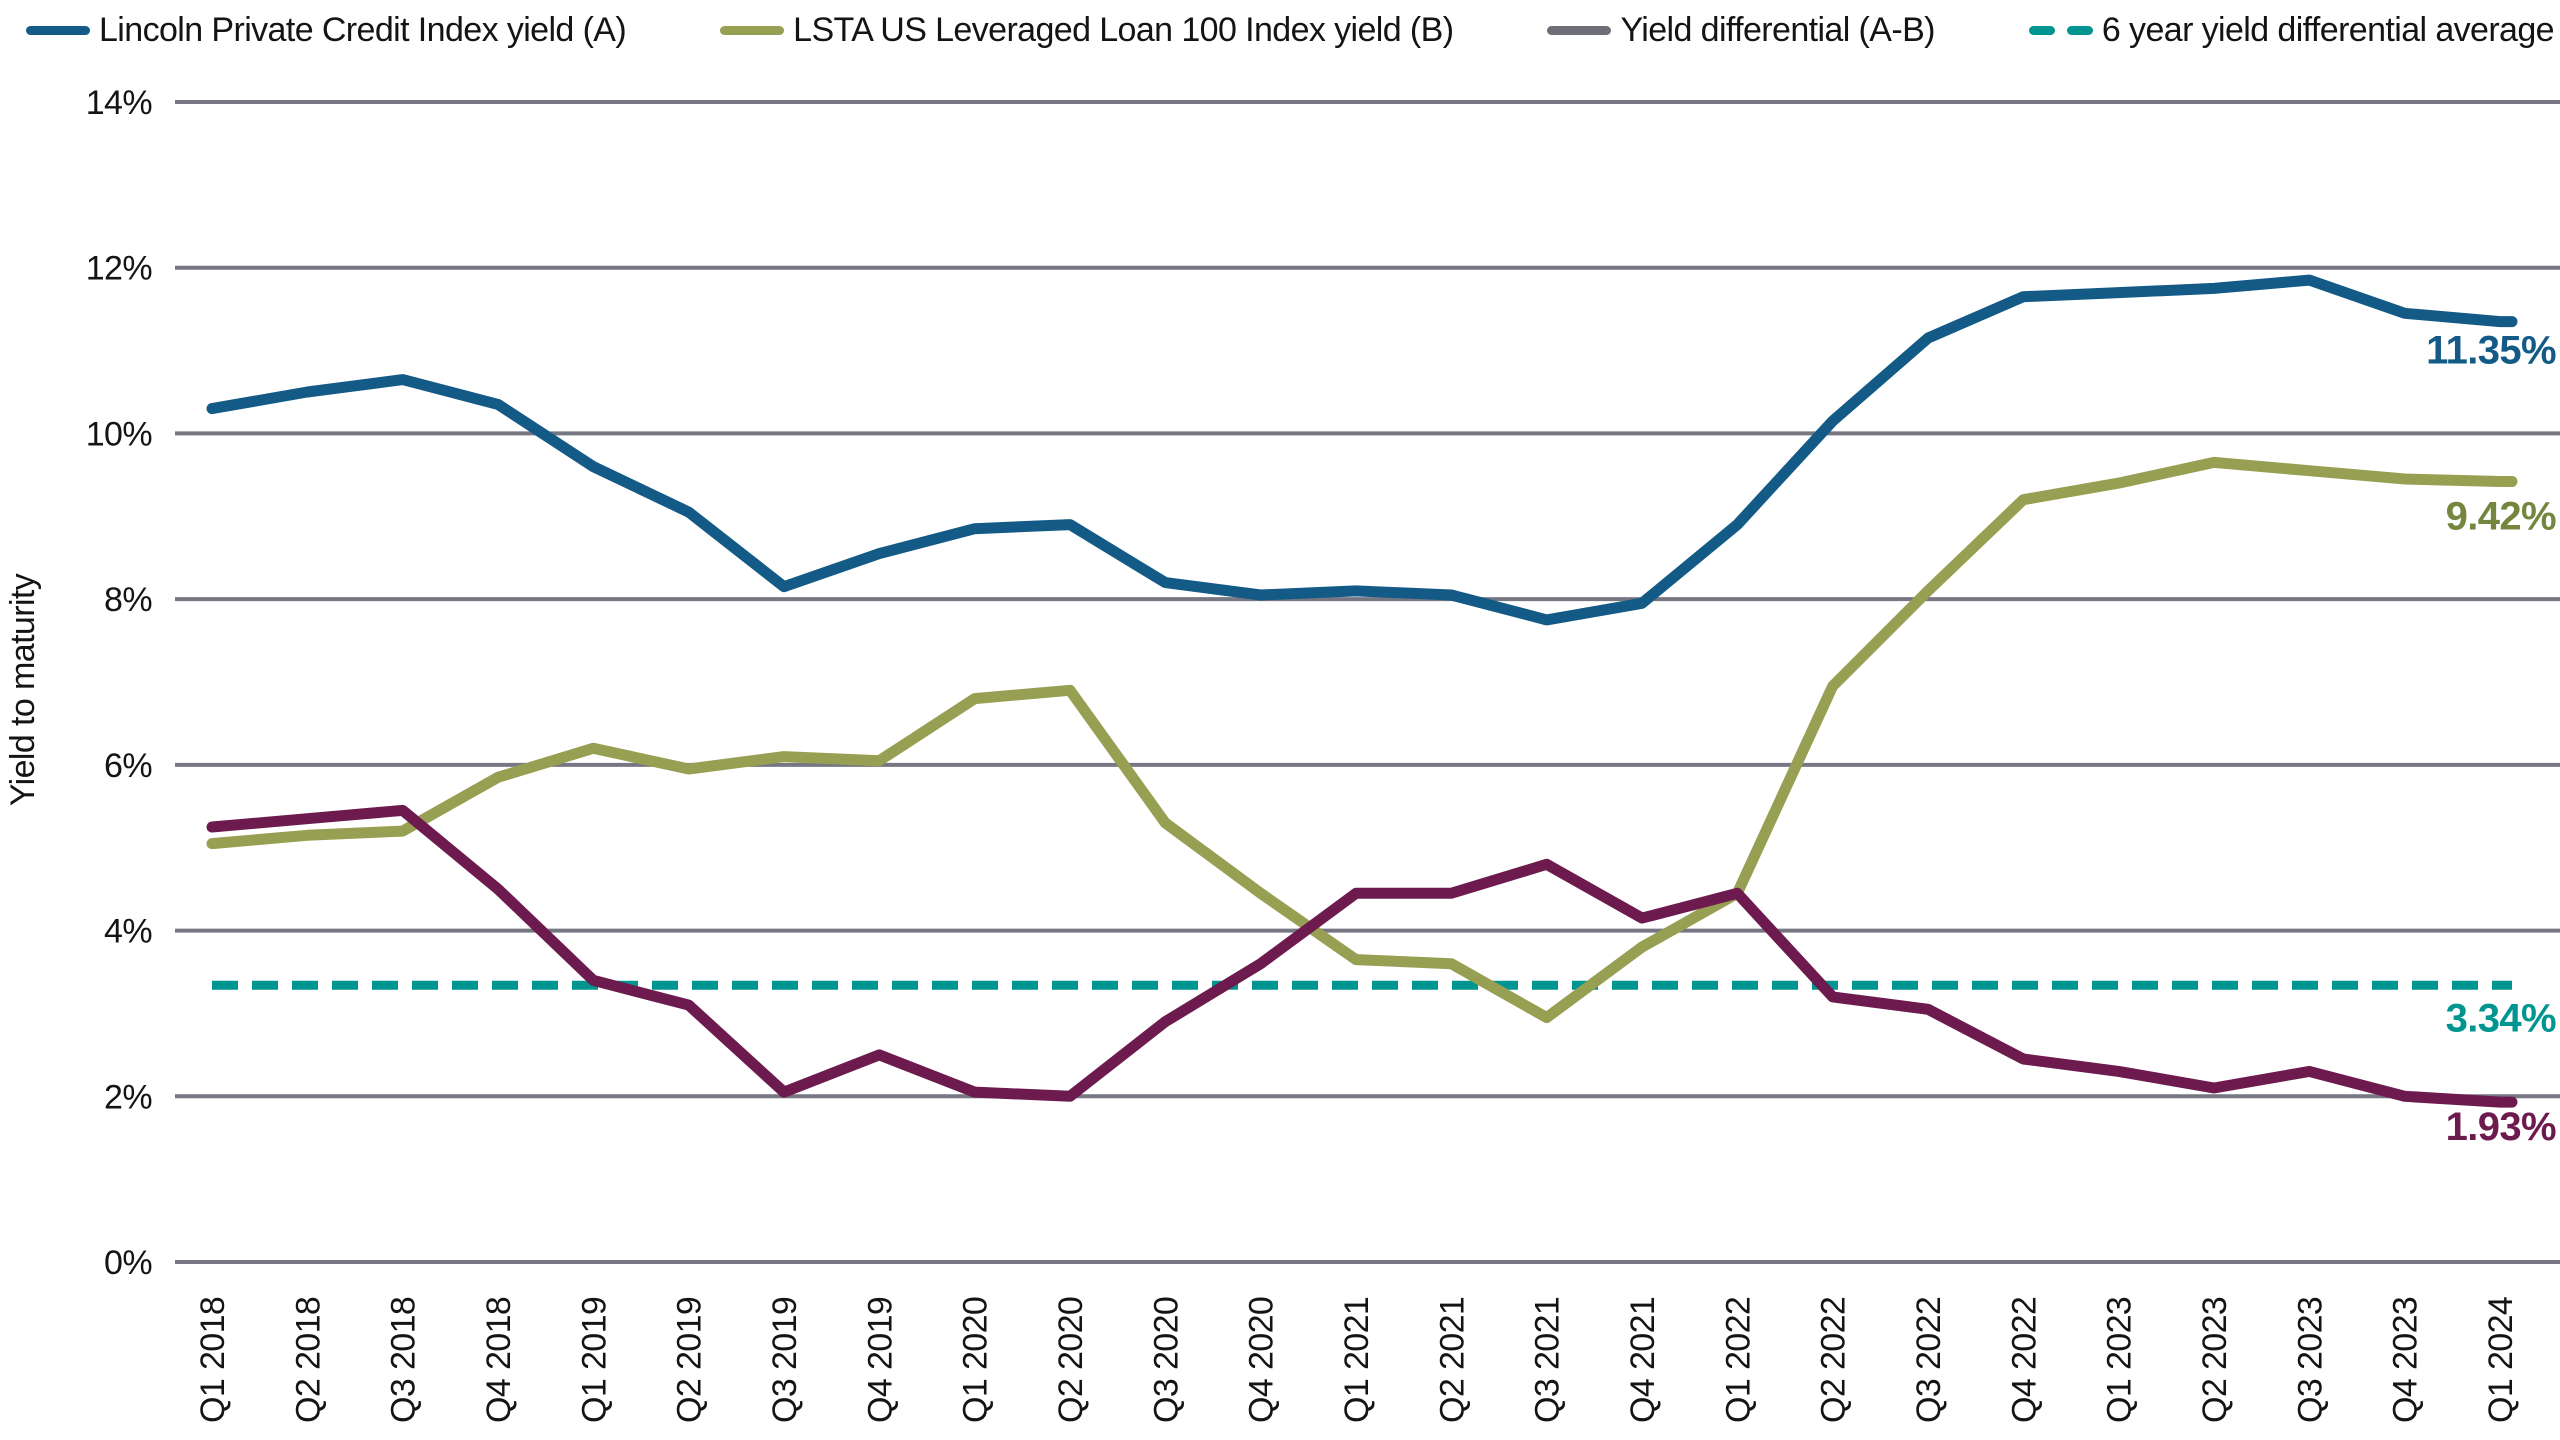 The width and height of the screenshot is (2560, 1440). Describe the element at coordinates (23, 689) in the screenshot. I see `y-axis-title: Yield to maturity` at that location.